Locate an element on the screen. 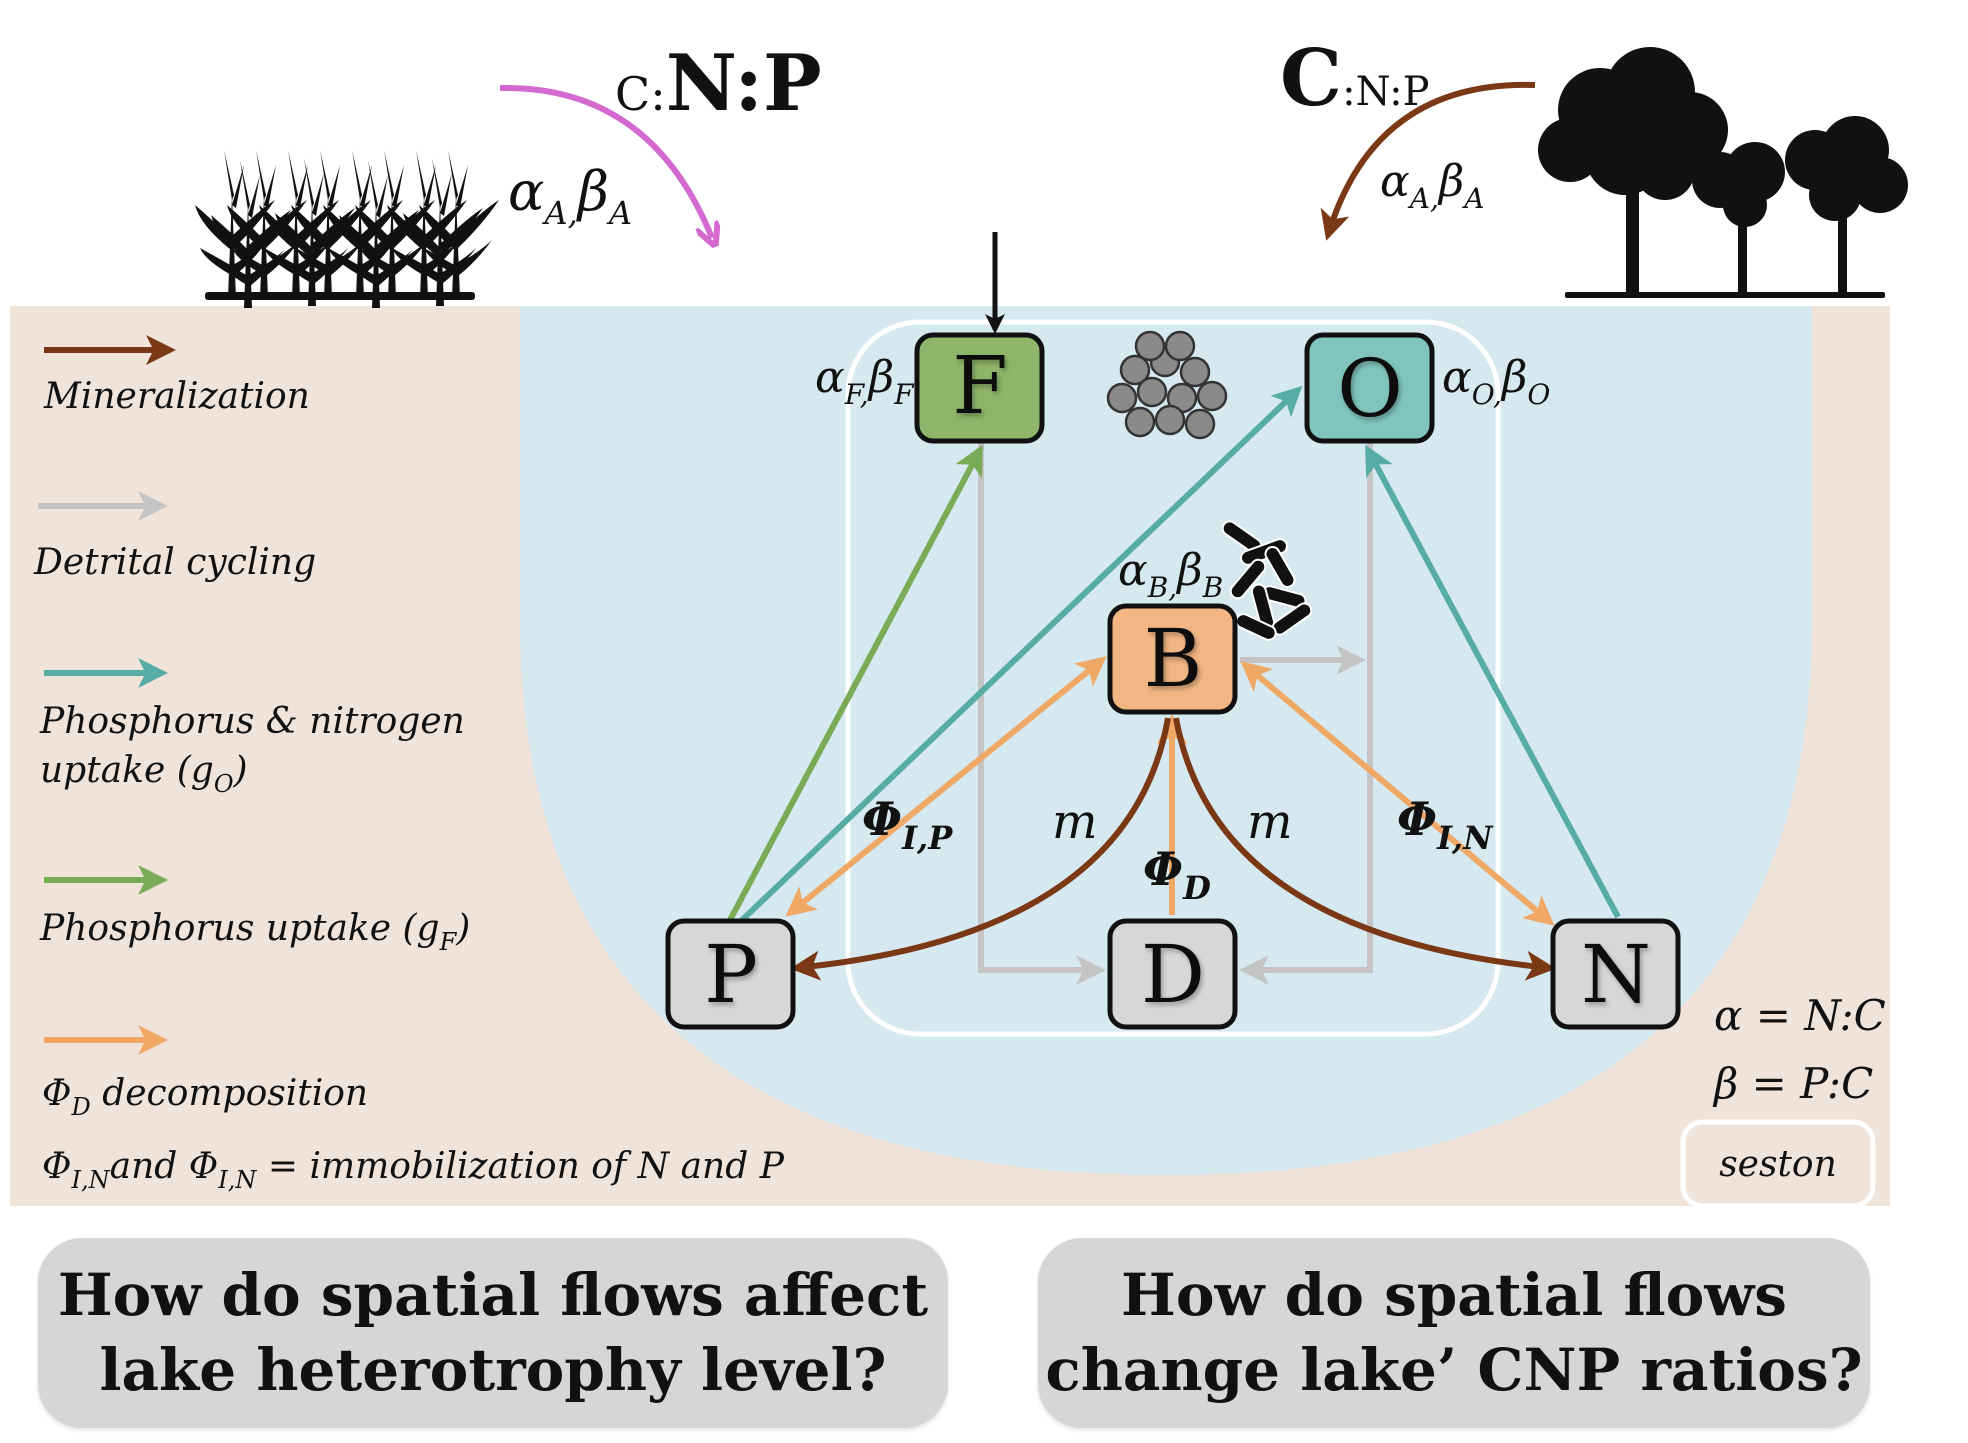  left-inflow-coefficients: αA,βA is located at coordinates (570, 196).